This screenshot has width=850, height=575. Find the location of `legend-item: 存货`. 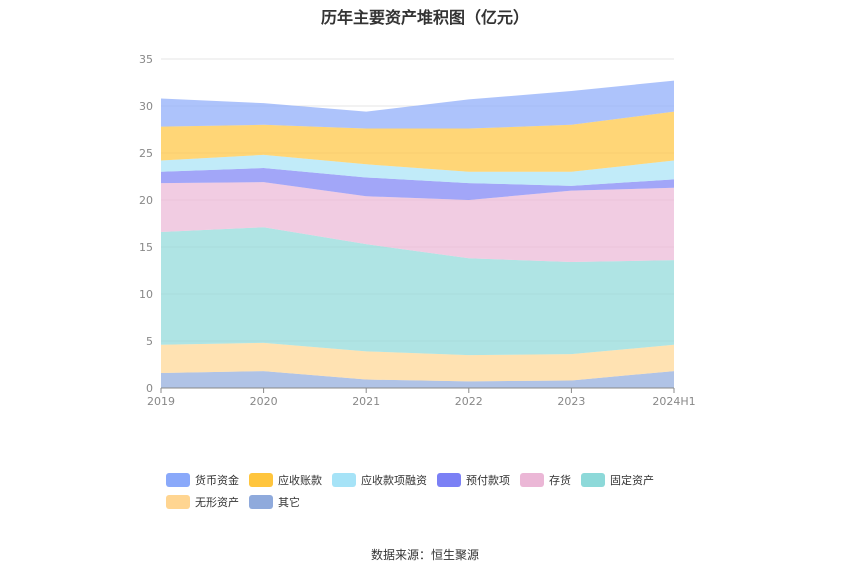

legend-item: 存货 is located at coordinates (545, 480).